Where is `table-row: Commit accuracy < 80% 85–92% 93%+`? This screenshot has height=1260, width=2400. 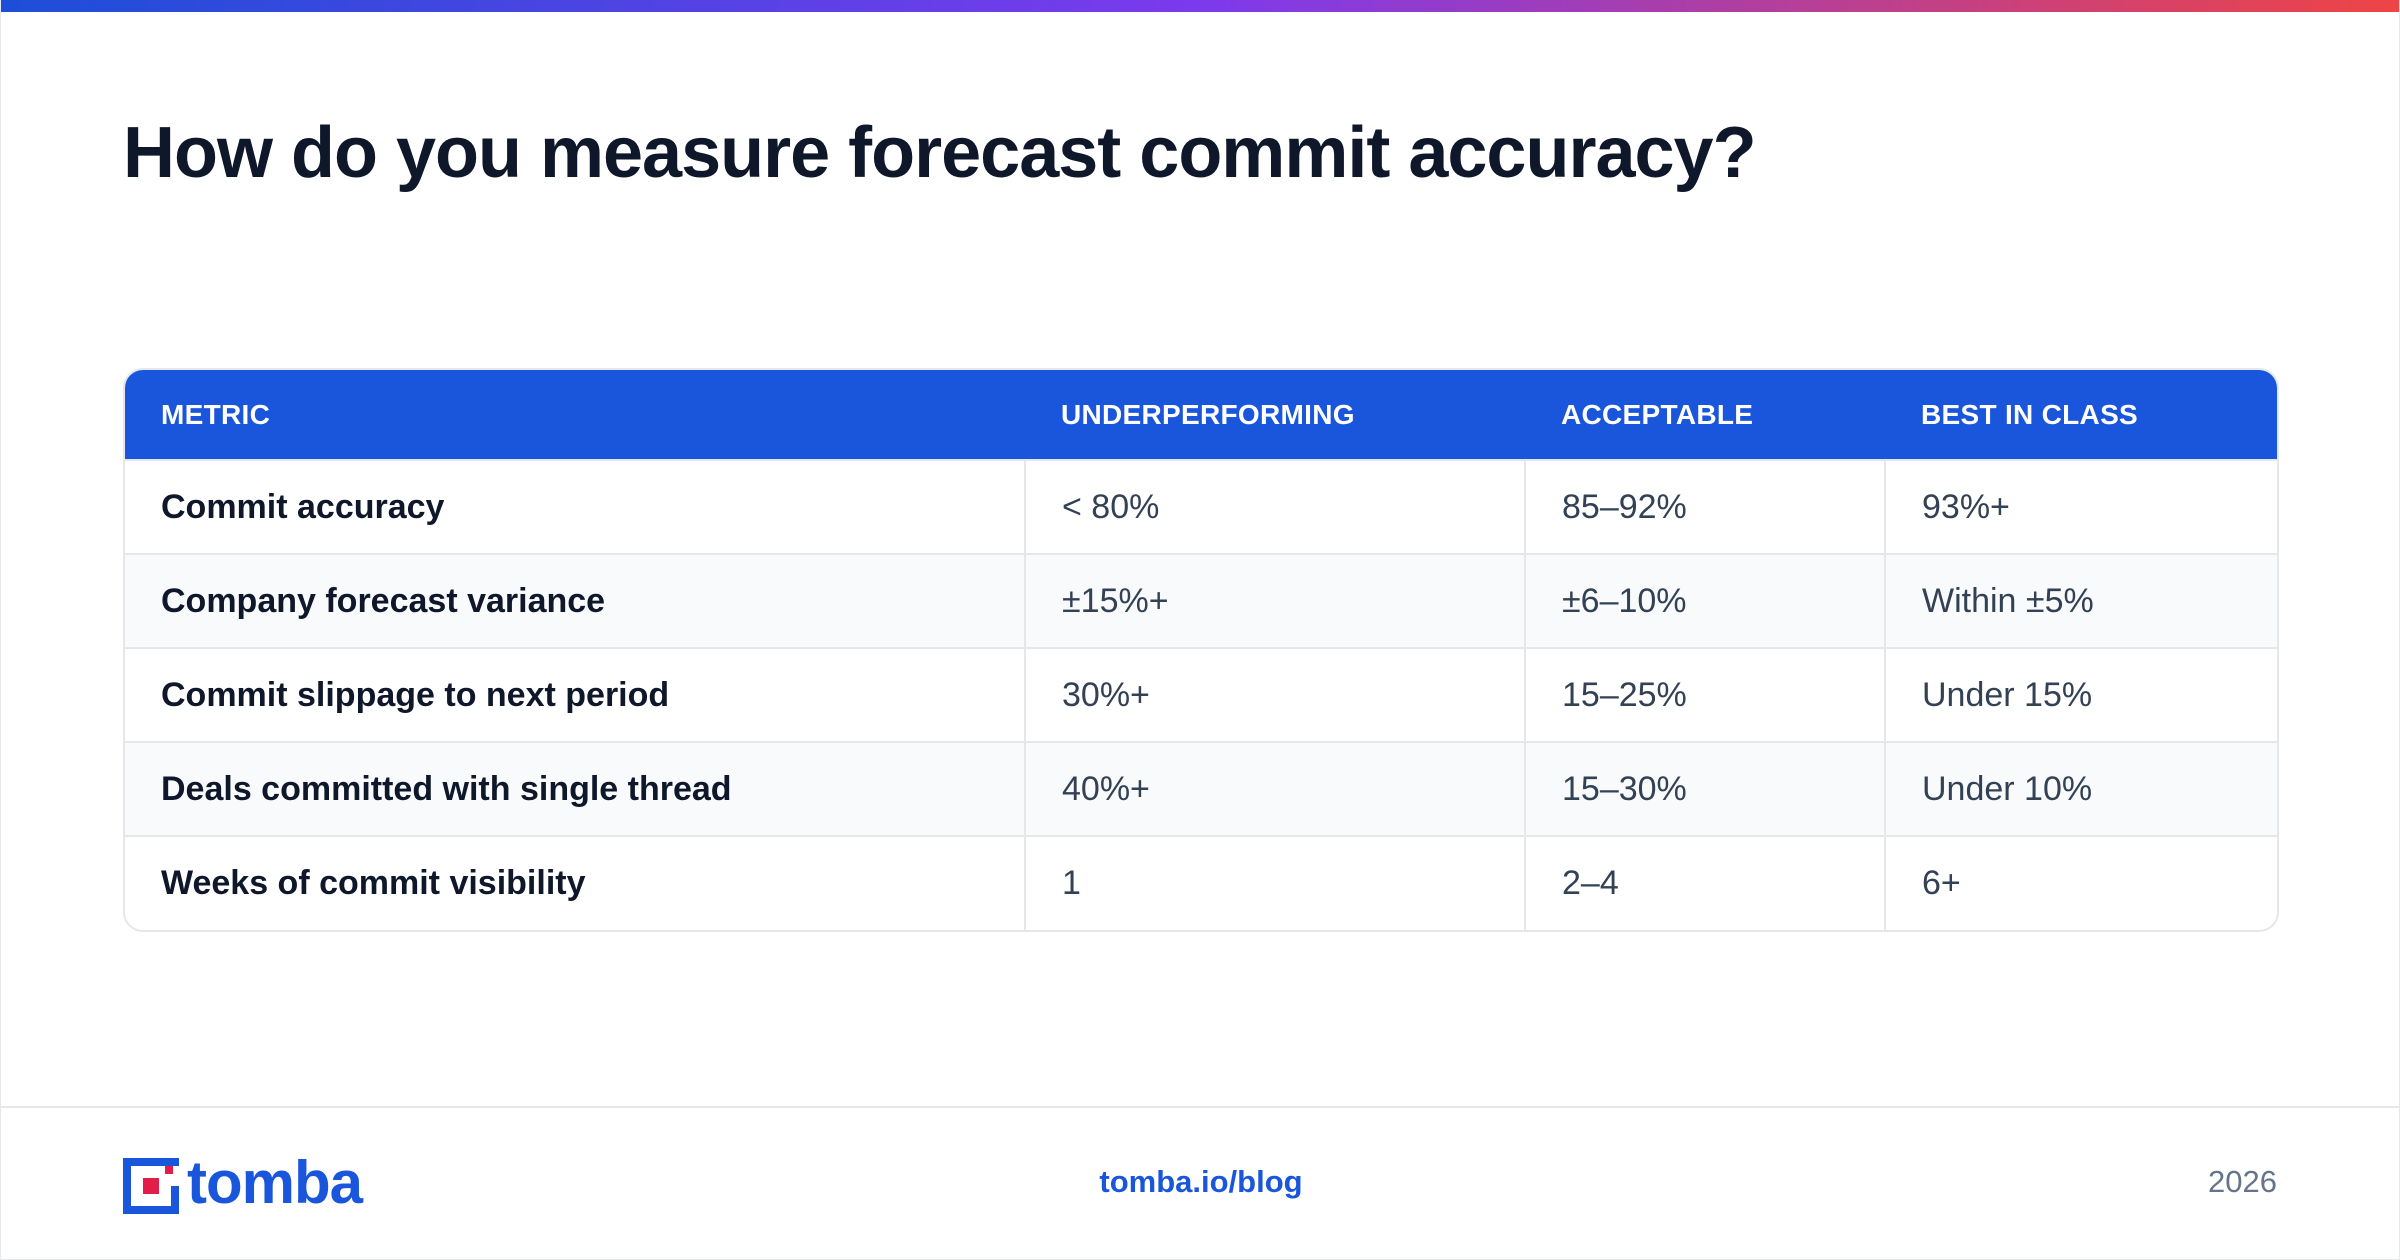
table-row: Commit accuracy < 80% 85–92% 93%+ is located at coordinates (1201, 506).